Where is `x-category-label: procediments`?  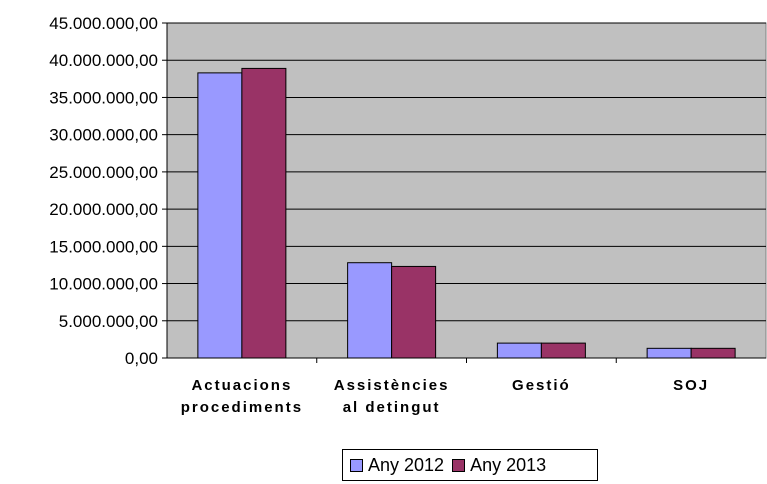 x-category-label: procediments is located at coordinates (242, 407).